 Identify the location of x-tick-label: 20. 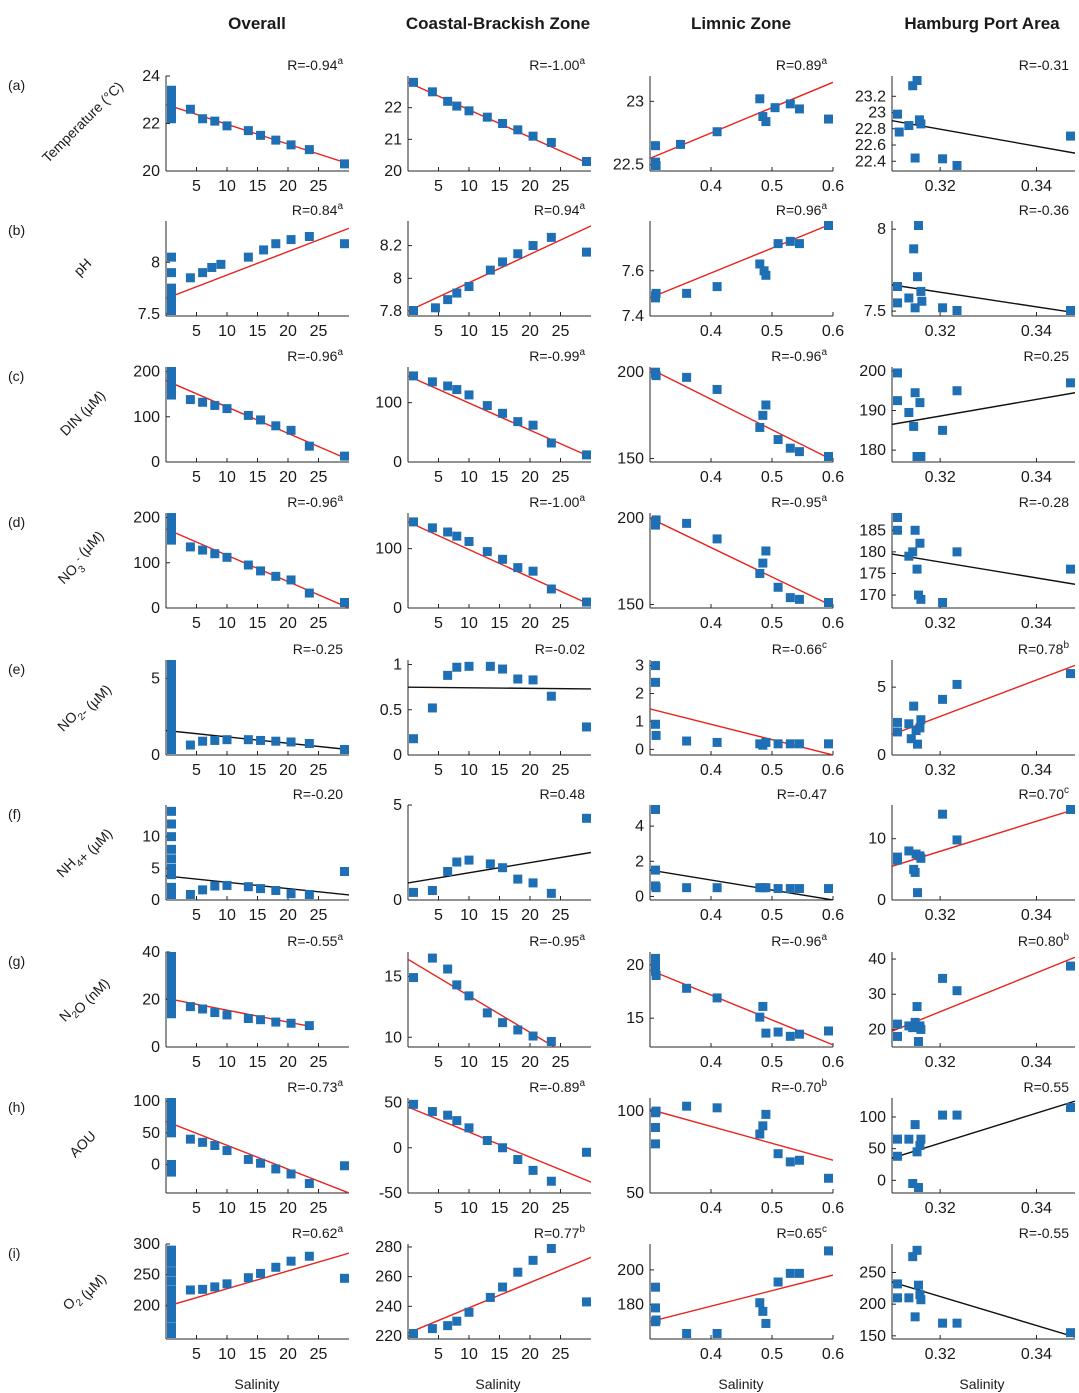
(530, 1208).